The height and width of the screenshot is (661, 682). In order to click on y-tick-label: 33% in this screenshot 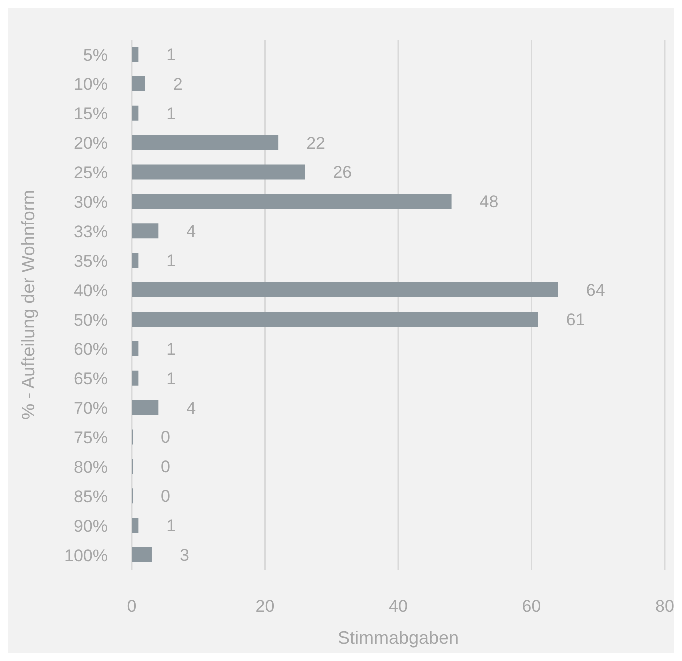, I will do `click(91, 232)`.